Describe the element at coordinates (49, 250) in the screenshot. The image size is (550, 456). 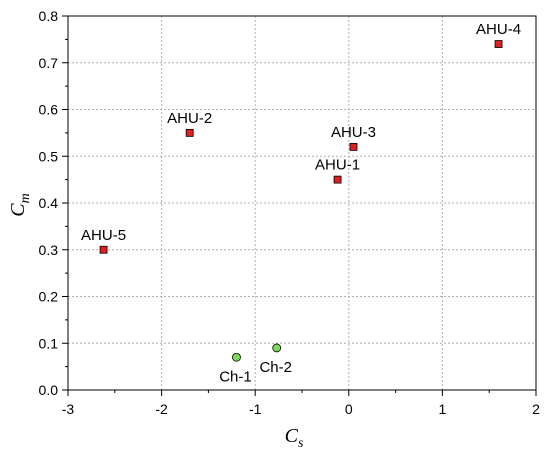
I see `y-tick-label: 0.3` at that location.